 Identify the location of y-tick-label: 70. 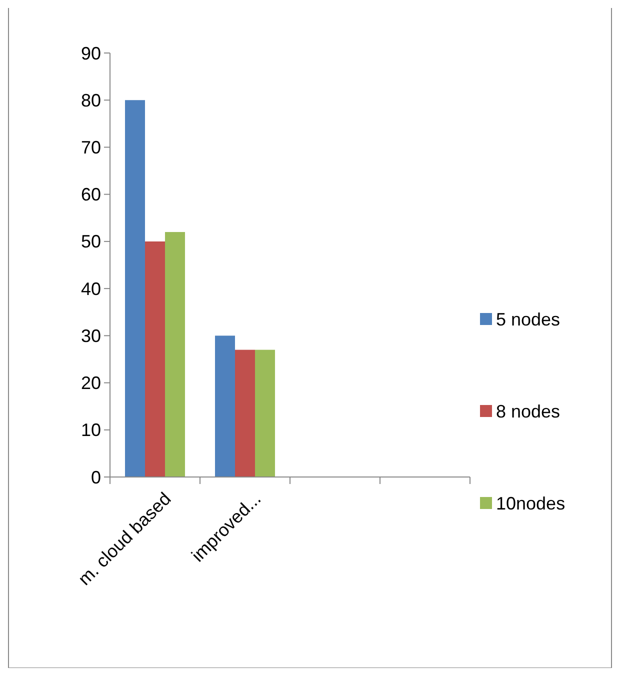
(90, 148).